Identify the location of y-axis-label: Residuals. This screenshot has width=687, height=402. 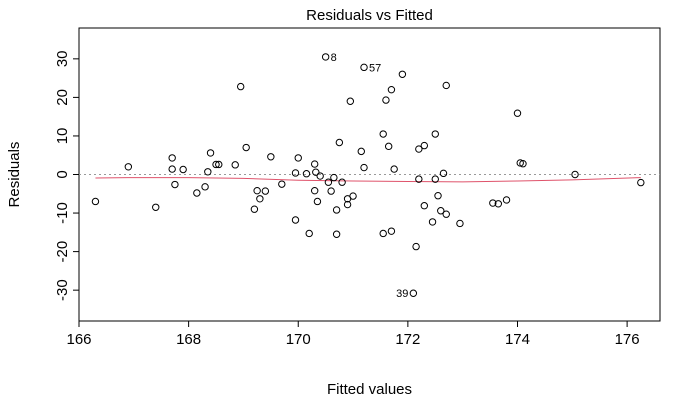
(14, 175).